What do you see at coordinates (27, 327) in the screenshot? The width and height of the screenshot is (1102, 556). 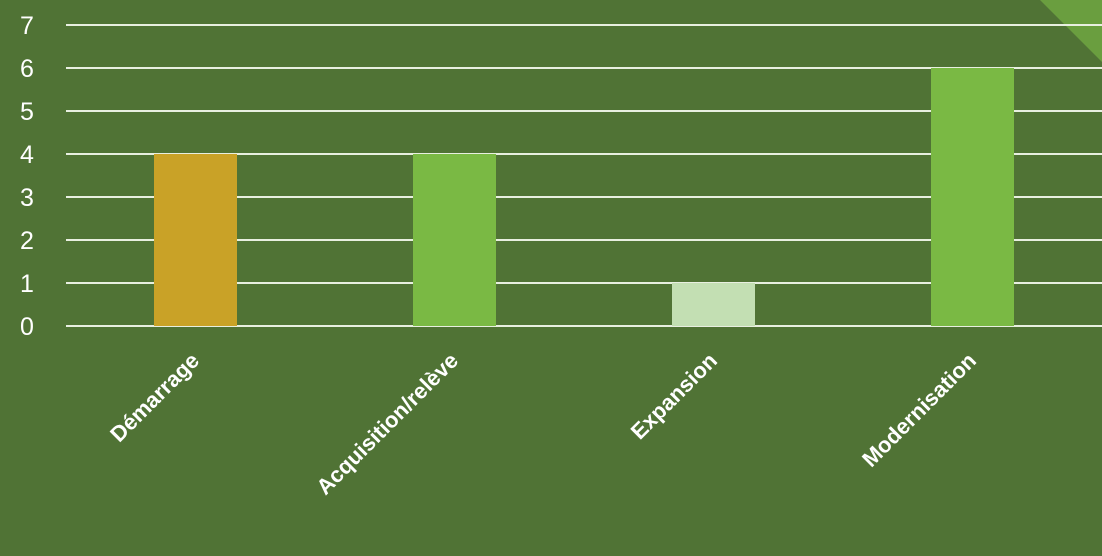 I see `y-tick-label: 0` at bounding box center [27, 327].